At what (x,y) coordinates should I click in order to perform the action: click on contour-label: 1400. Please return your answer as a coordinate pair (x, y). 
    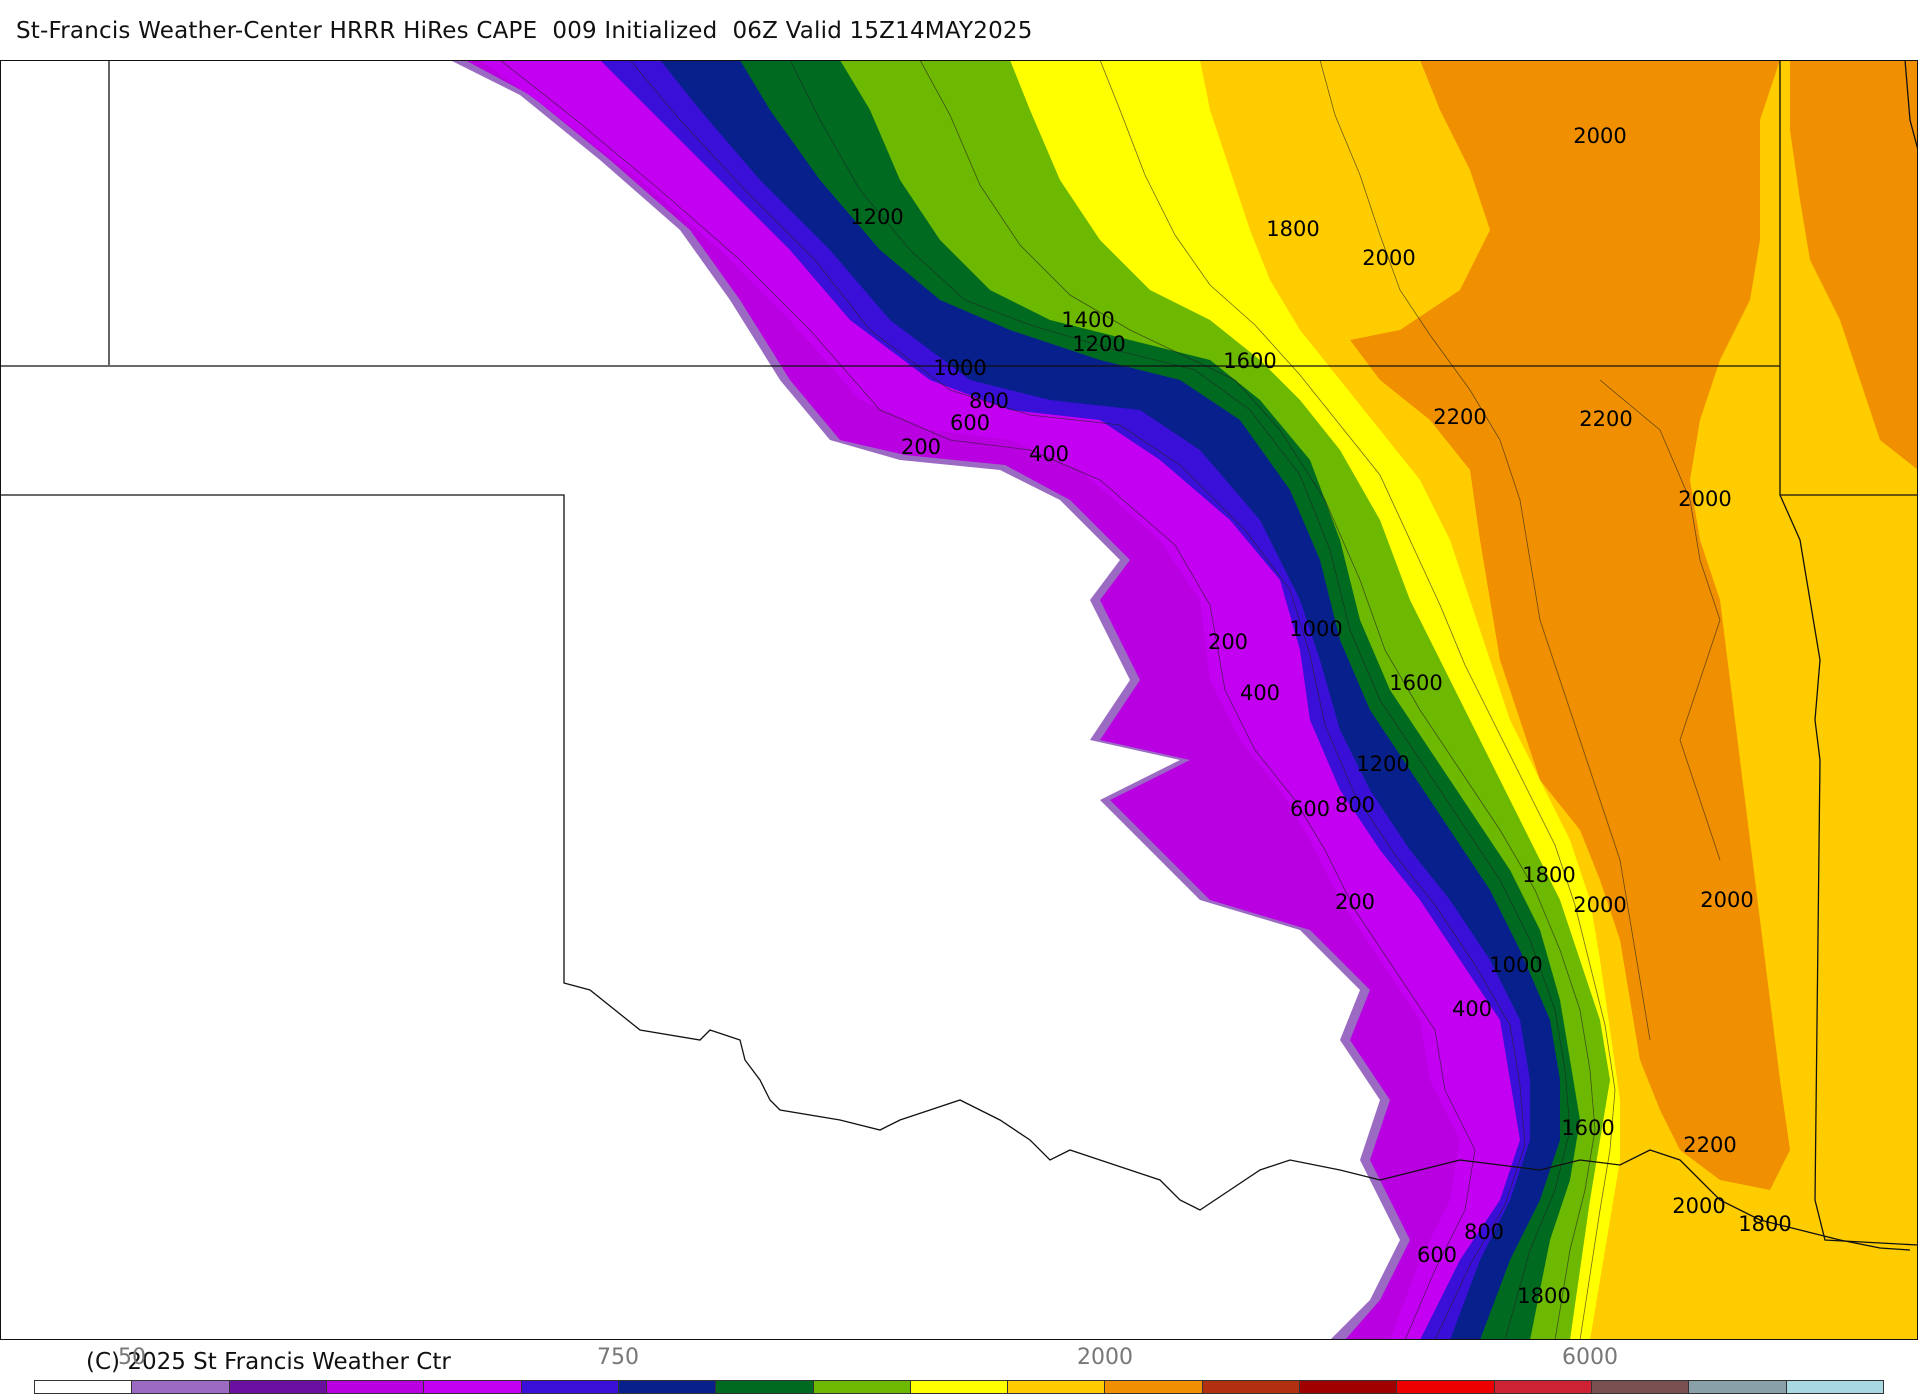
    Looking at the image, I should click on (1087, 320).